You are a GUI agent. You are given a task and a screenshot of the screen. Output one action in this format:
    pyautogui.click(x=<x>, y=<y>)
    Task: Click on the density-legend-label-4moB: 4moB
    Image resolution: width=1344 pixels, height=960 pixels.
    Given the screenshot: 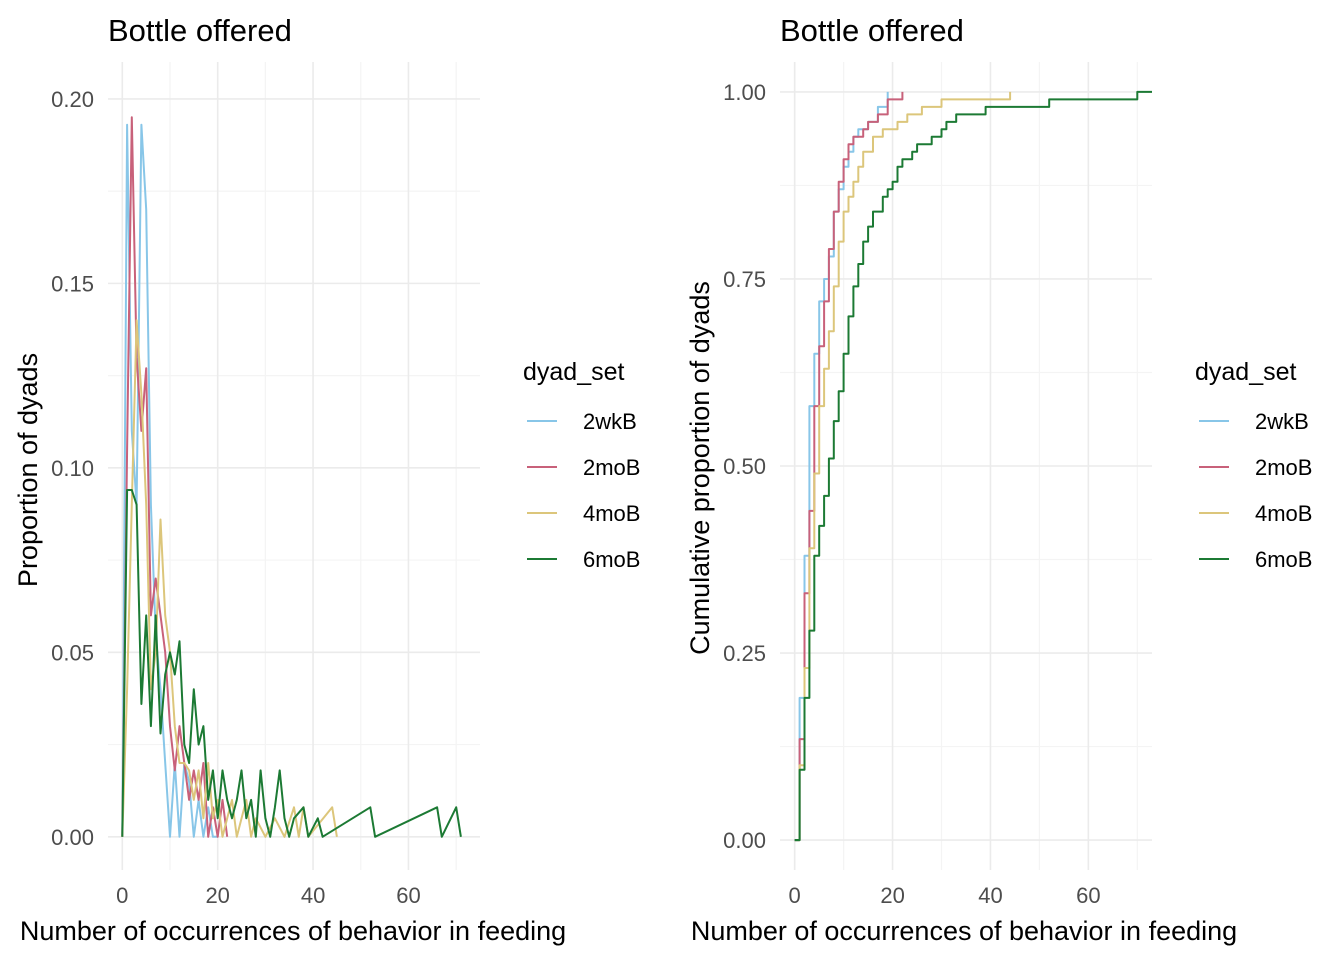 What is the action you would take?
    pyautogui.click(x=611, y=513)
    